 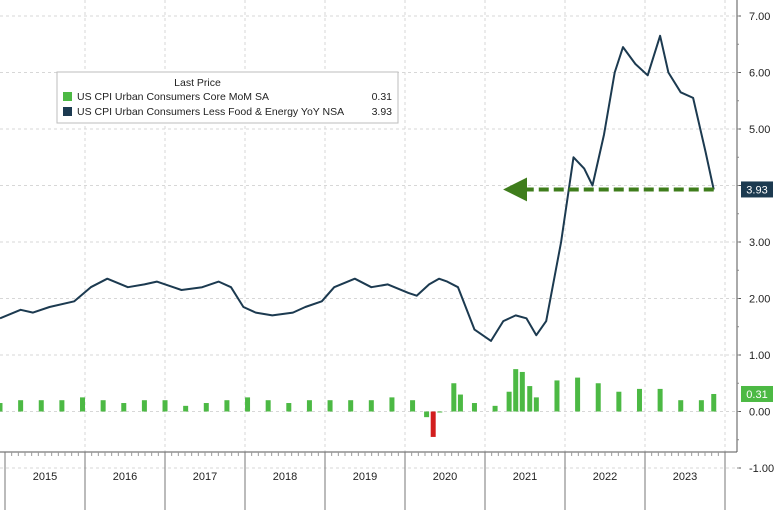 I want to click on legend-box, so click(x=227, y=97).